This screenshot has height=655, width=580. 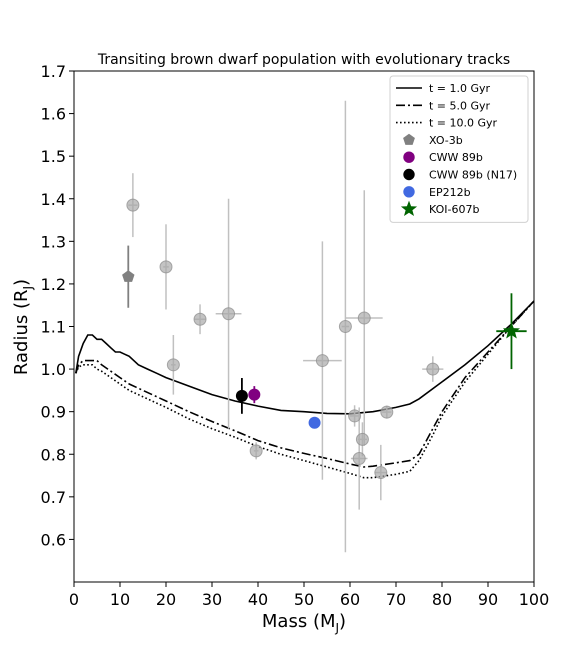 What do you see at coordinates (53, 454) in the screenshot?
I see `y-tick-label: 0.8` at bounding box center [53, 454].